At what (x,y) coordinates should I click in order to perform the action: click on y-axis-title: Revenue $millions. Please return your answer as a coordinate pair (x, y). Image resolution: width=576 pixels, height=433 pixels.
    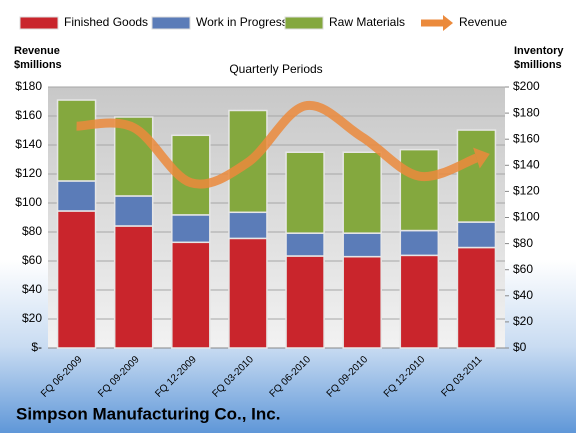
    Looking at the image, I should click on (38, 58).